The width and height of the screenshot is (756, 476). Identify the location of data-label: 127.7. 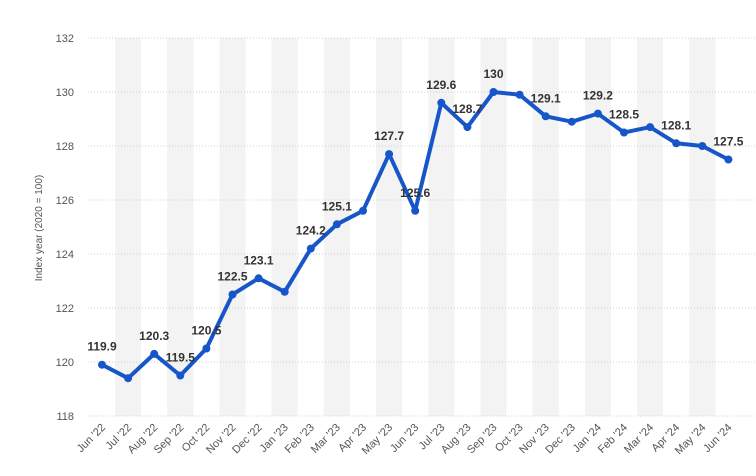
(389, 136).